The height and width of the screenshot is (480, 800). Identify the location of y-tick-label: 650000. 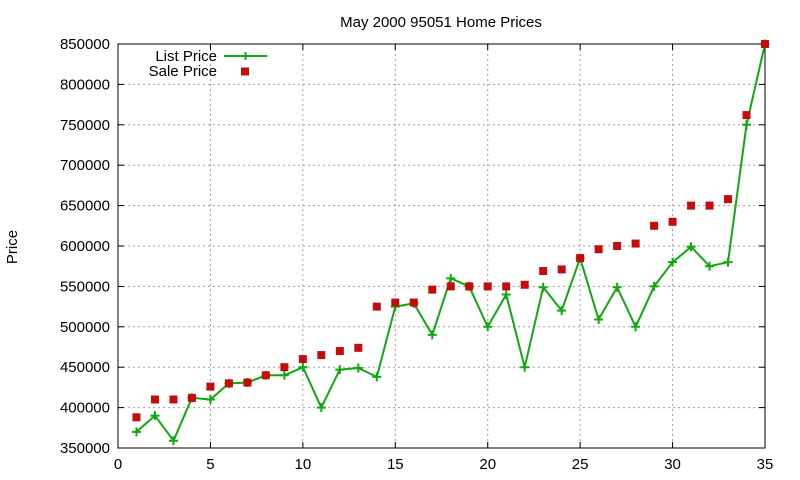
(85, 206).